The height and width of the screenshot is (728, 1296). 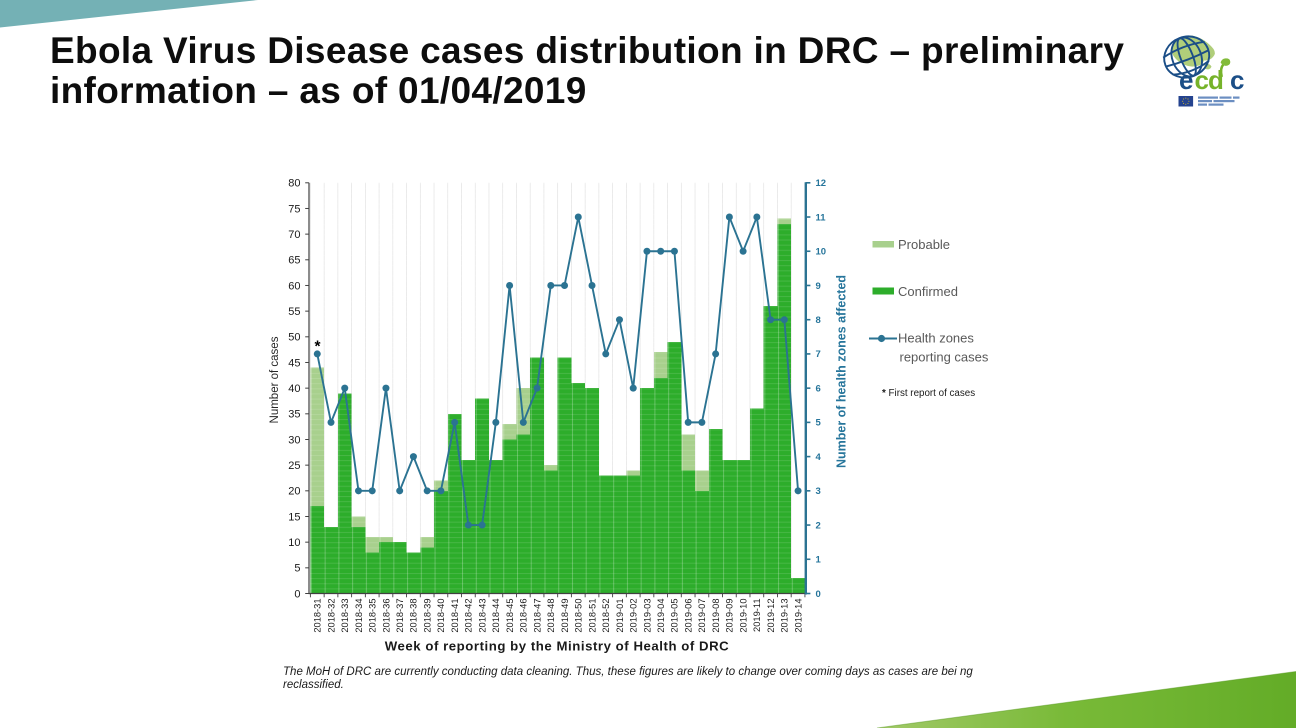 What do you see at coordinates (606, 616) in the screenshot?
I see `svg-text: 2018-52` at bounding box center [606, 616].